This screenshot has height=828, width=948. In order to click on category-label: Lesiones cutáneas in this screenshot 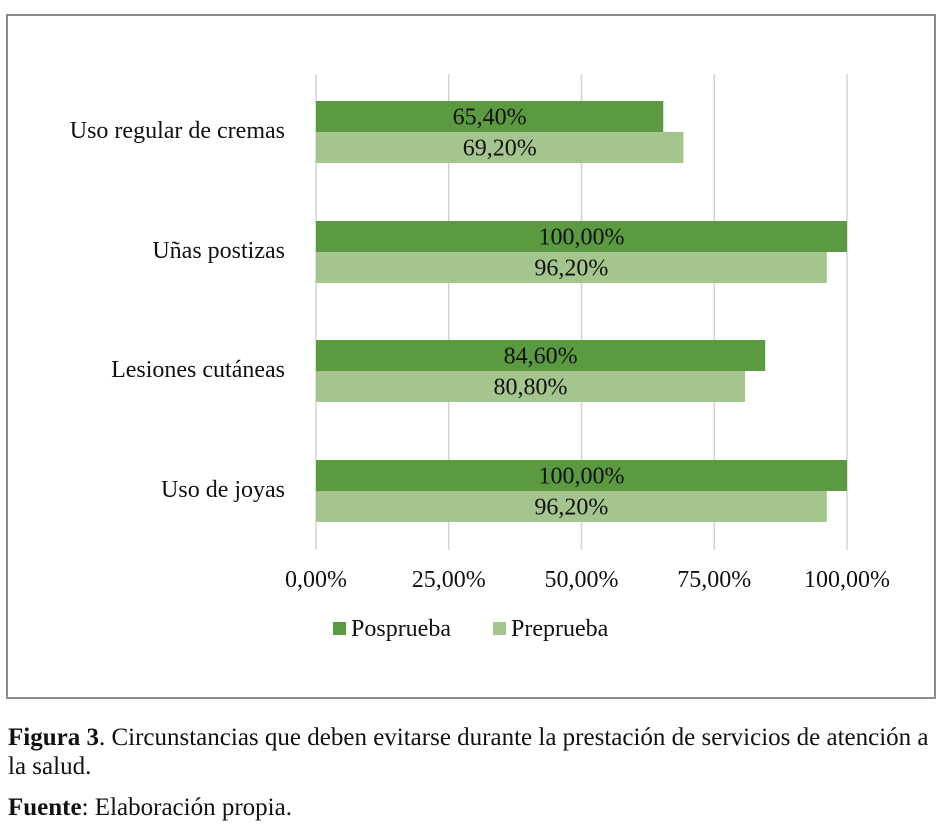, I will do `click(198, 370)`.